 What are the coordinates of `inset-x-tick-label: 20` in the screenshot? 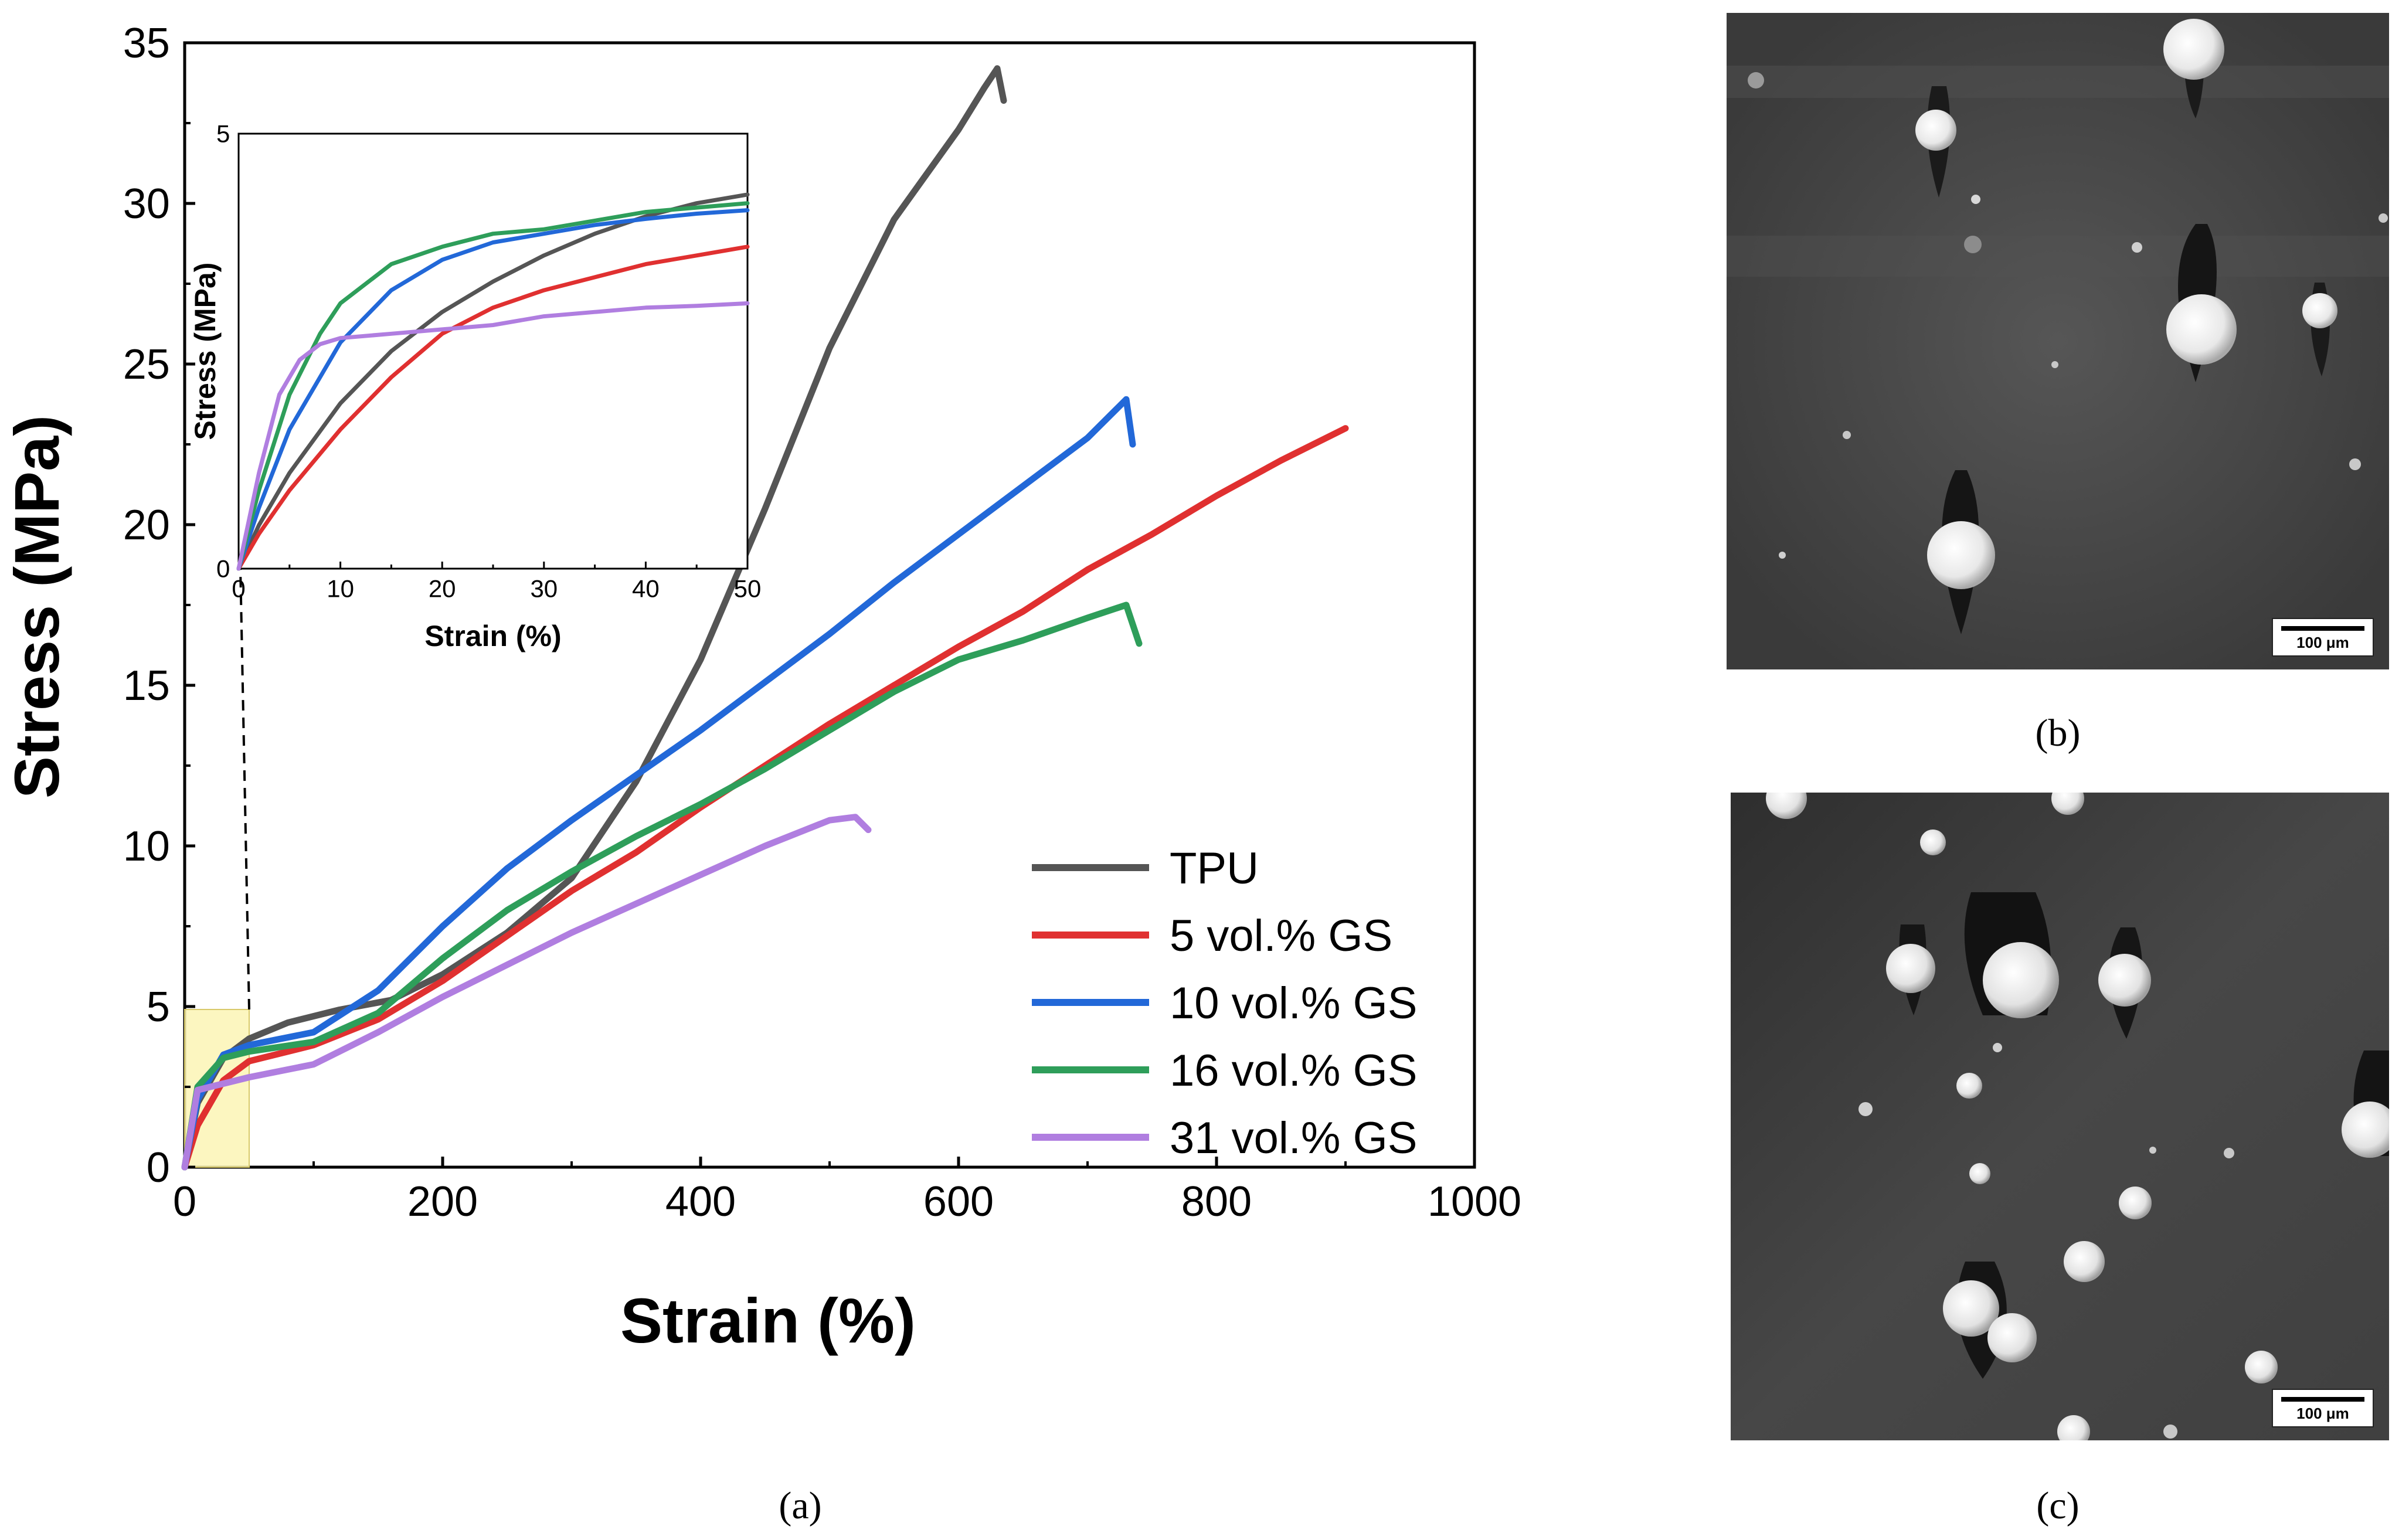 It's located at (443, 588).